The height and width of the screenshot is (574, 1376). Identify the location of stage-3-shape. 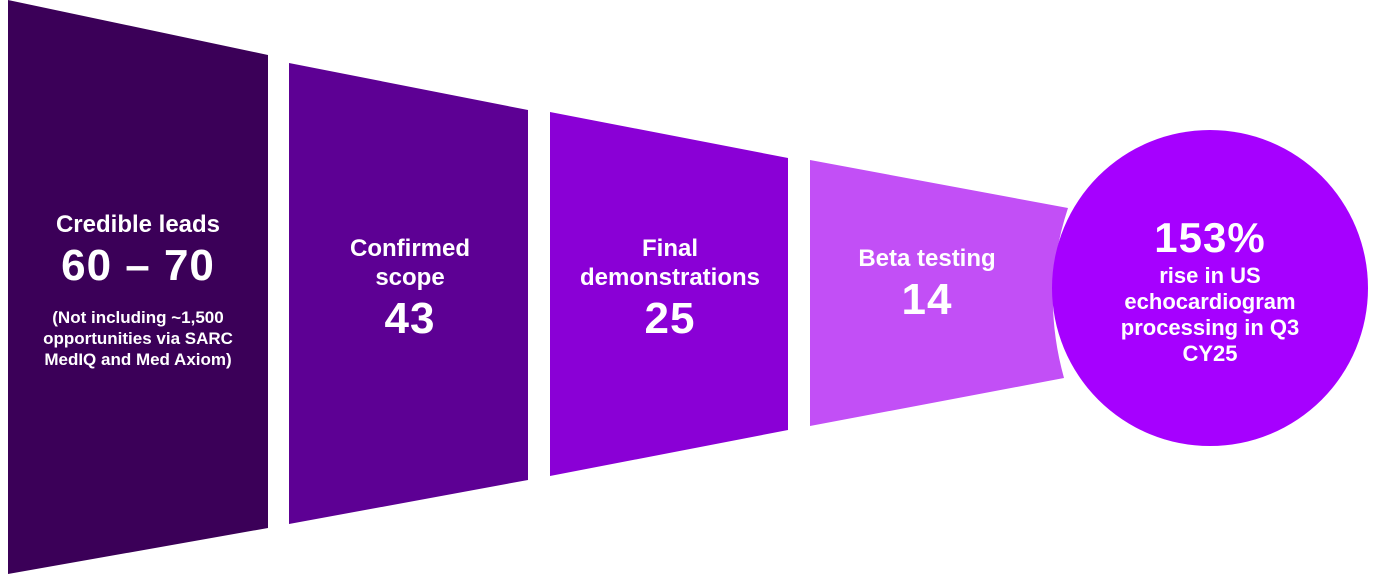
(669, 294).